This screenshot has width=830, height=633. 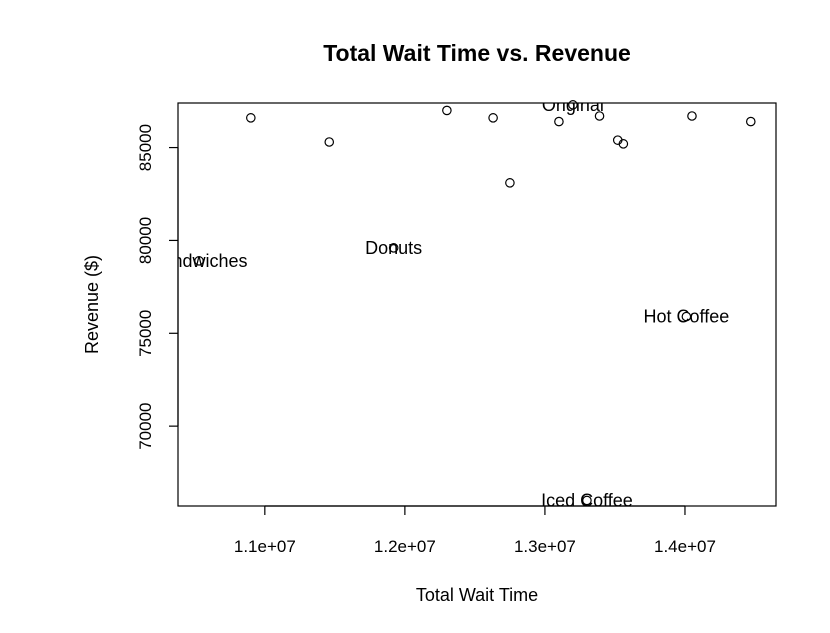 What do you see at coordinates (545, 546) in the screenshot?
I see `x-tick-label: 1.3e+07` at bounding box center [545, 546].